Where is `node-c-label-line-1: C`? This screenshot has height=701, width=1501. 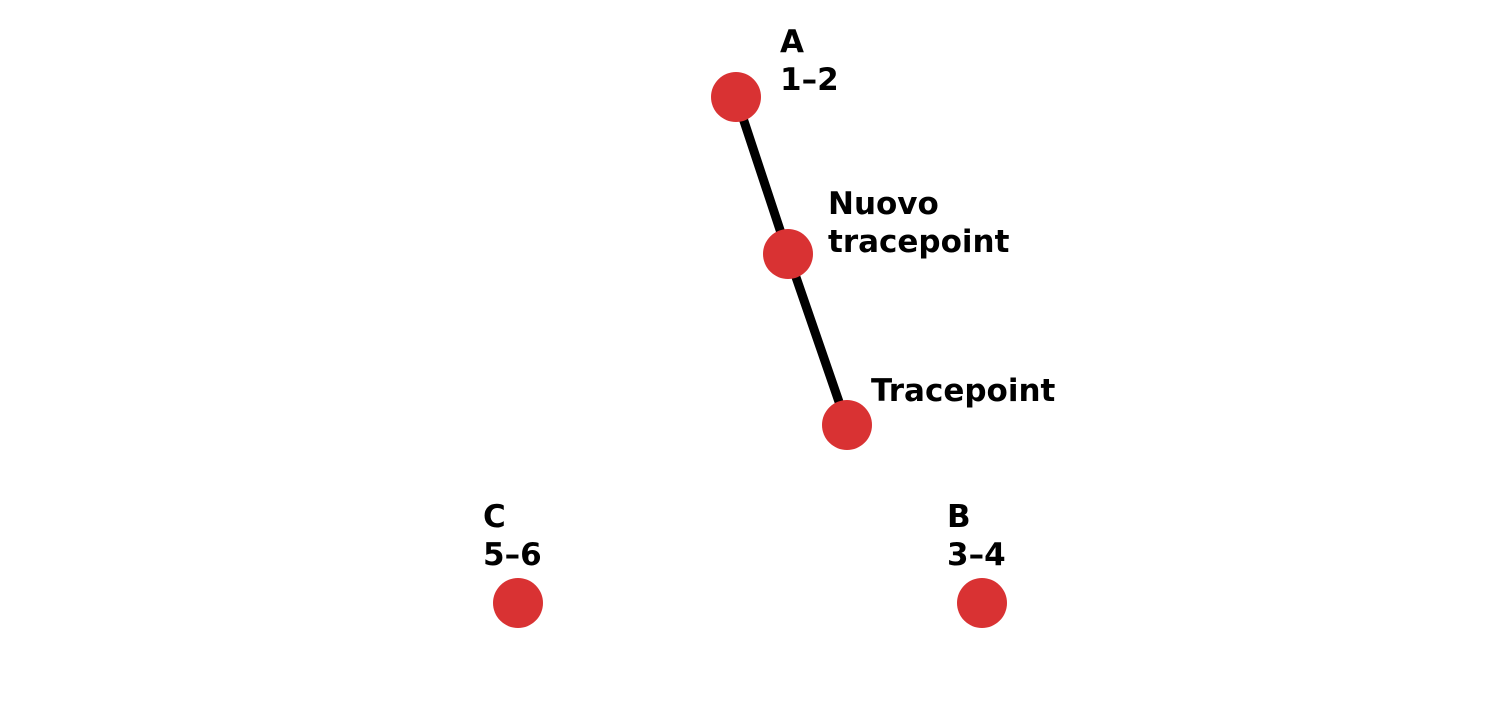
node-c-label-line-1: C is located at coordinates (494, 517).